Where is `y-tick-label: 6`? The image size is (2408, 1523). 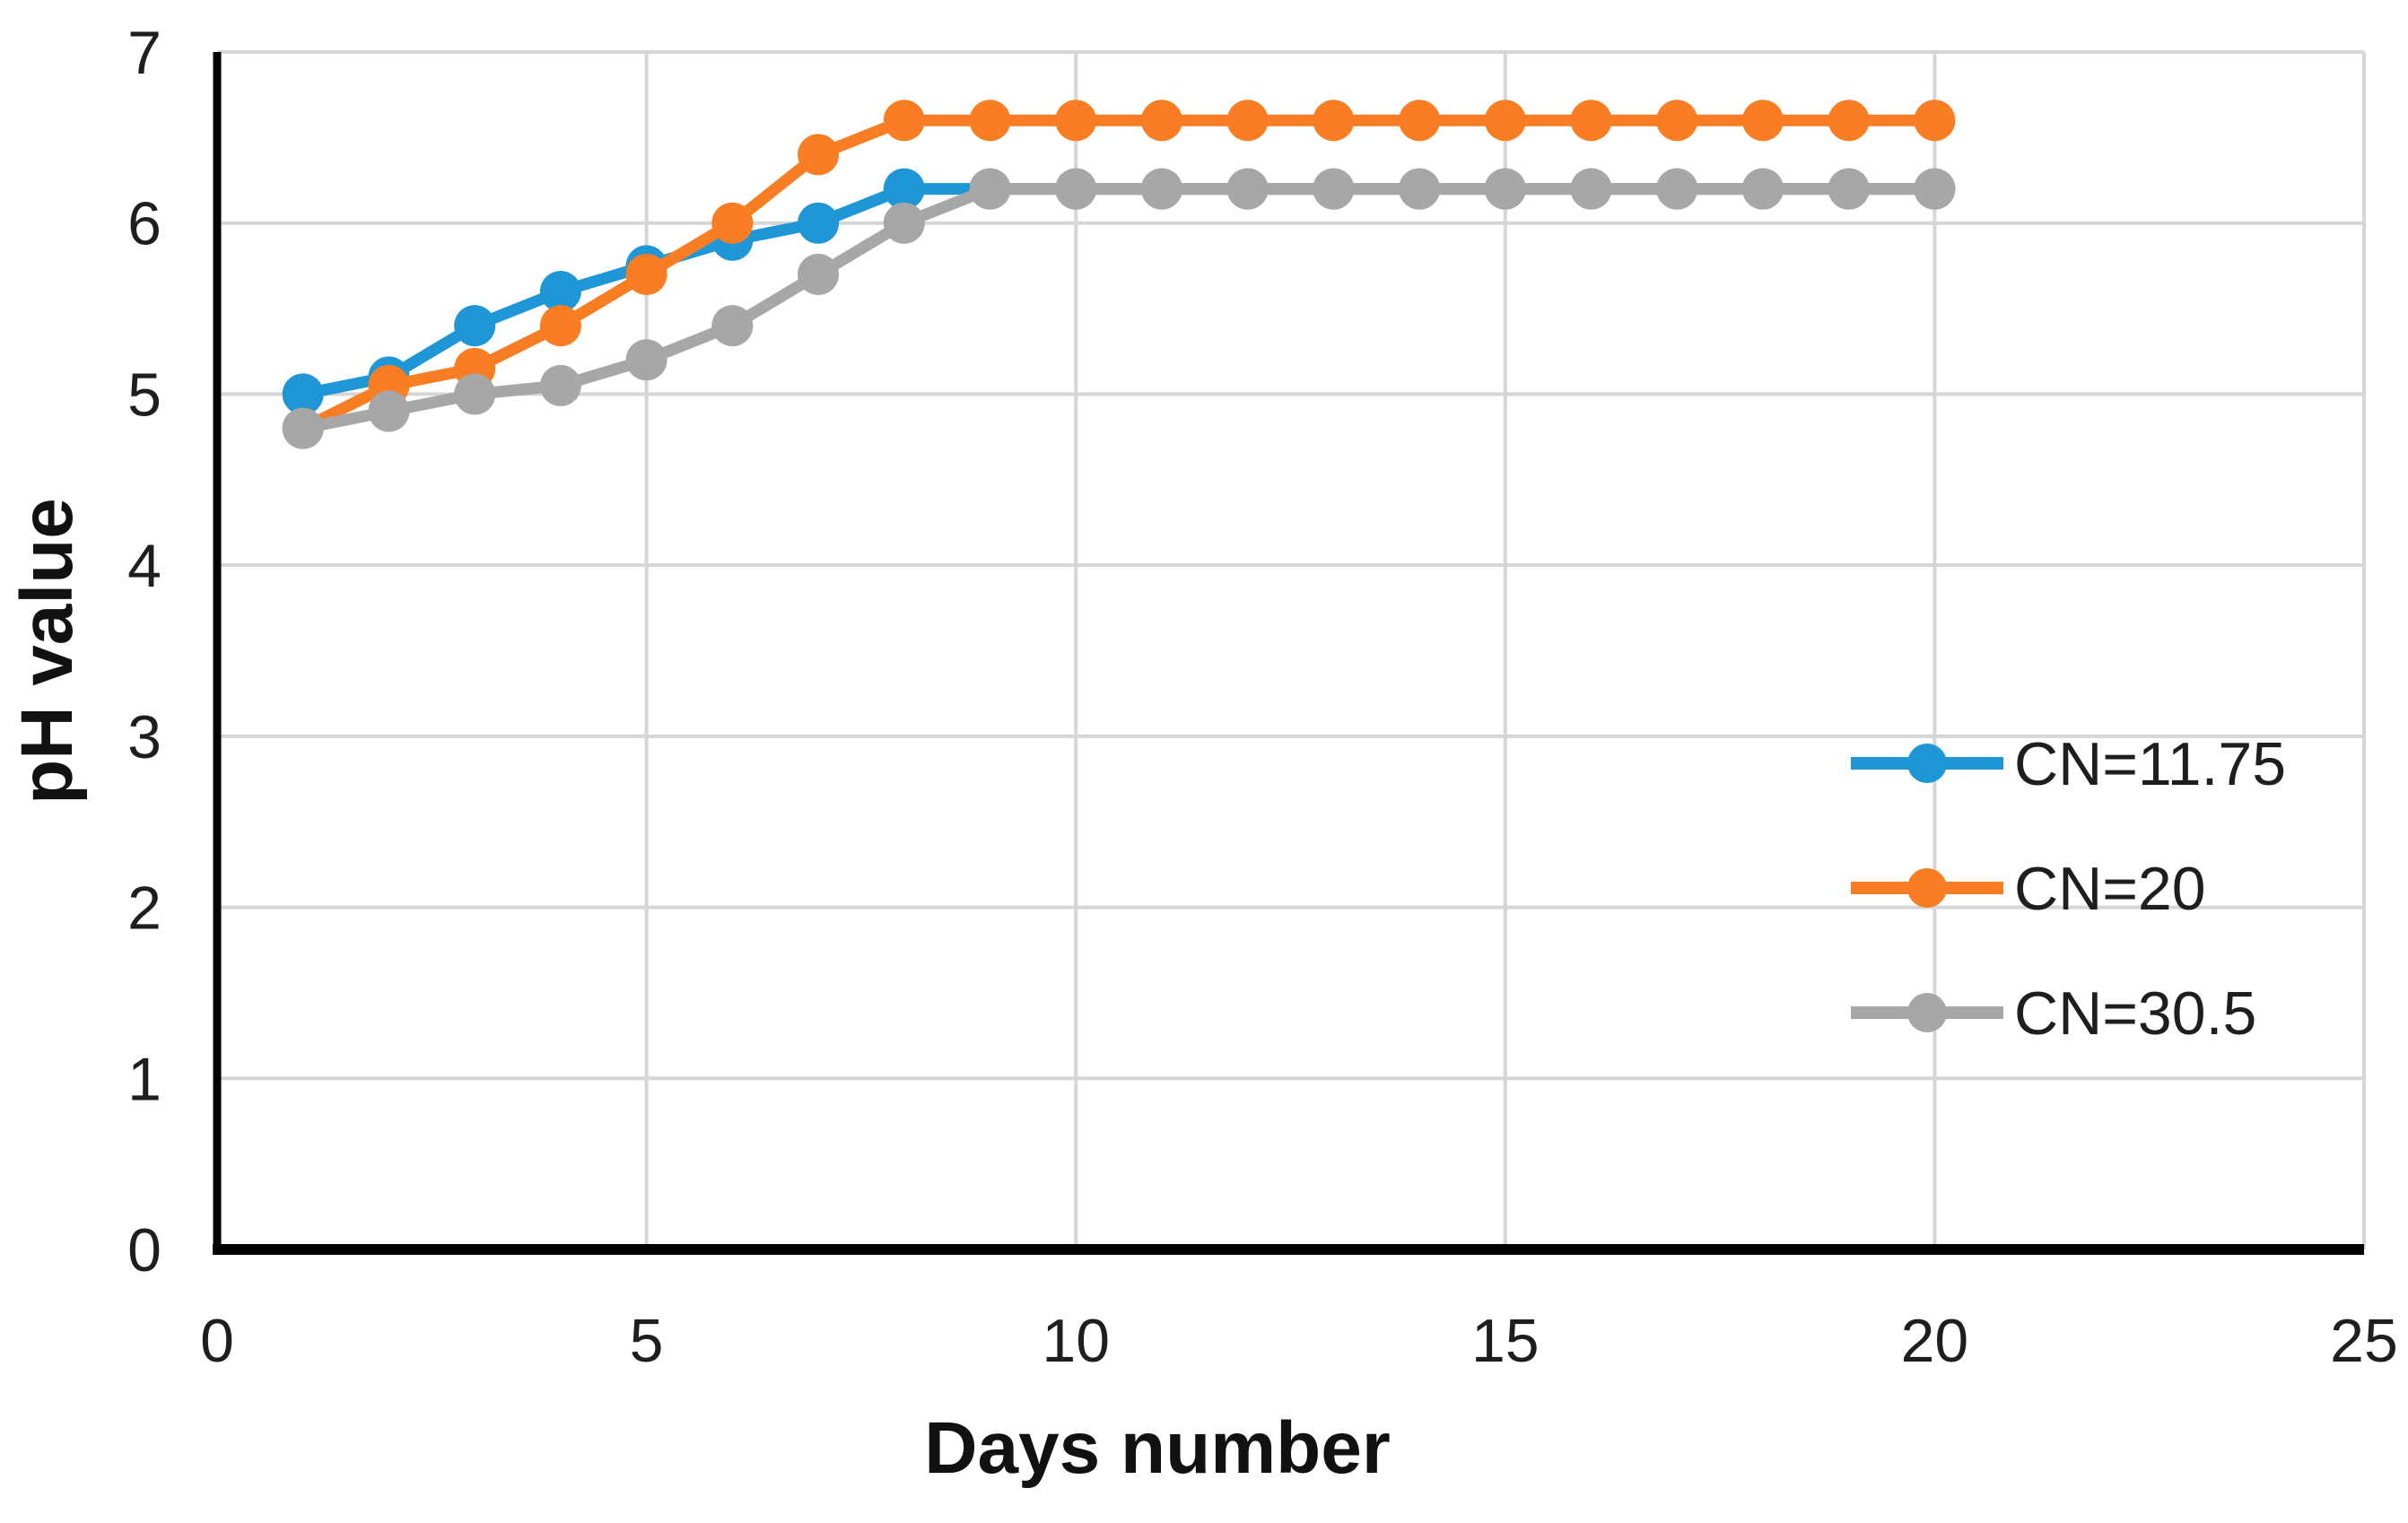
y-tick-label: 6 is located at coordinates (144, 224).